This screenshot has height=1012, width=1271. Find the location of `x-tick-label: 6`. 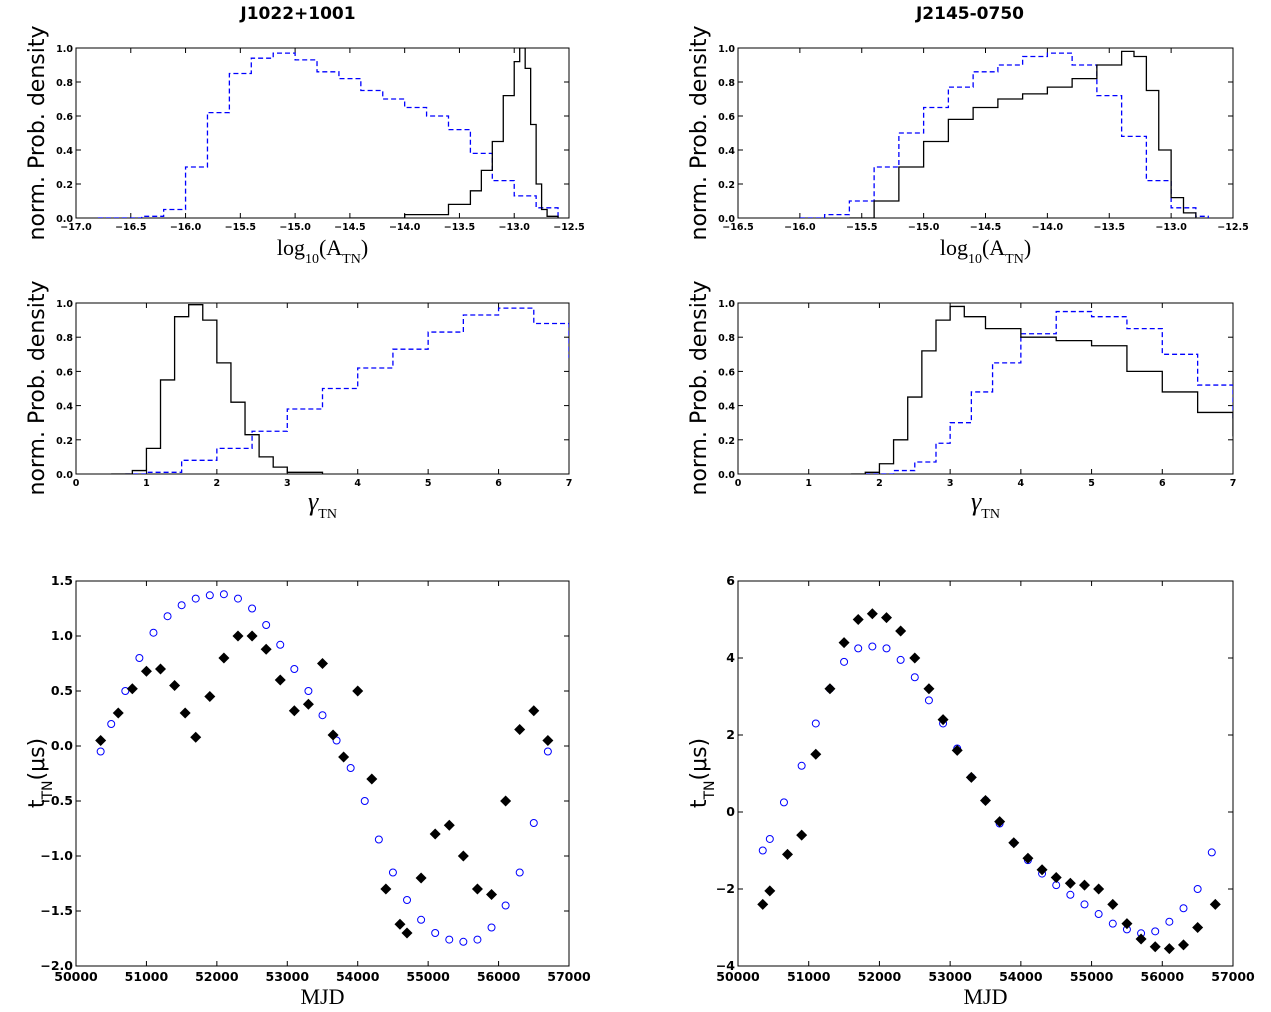

x-tick-label: 6 is located at coordinates (1162, 483).